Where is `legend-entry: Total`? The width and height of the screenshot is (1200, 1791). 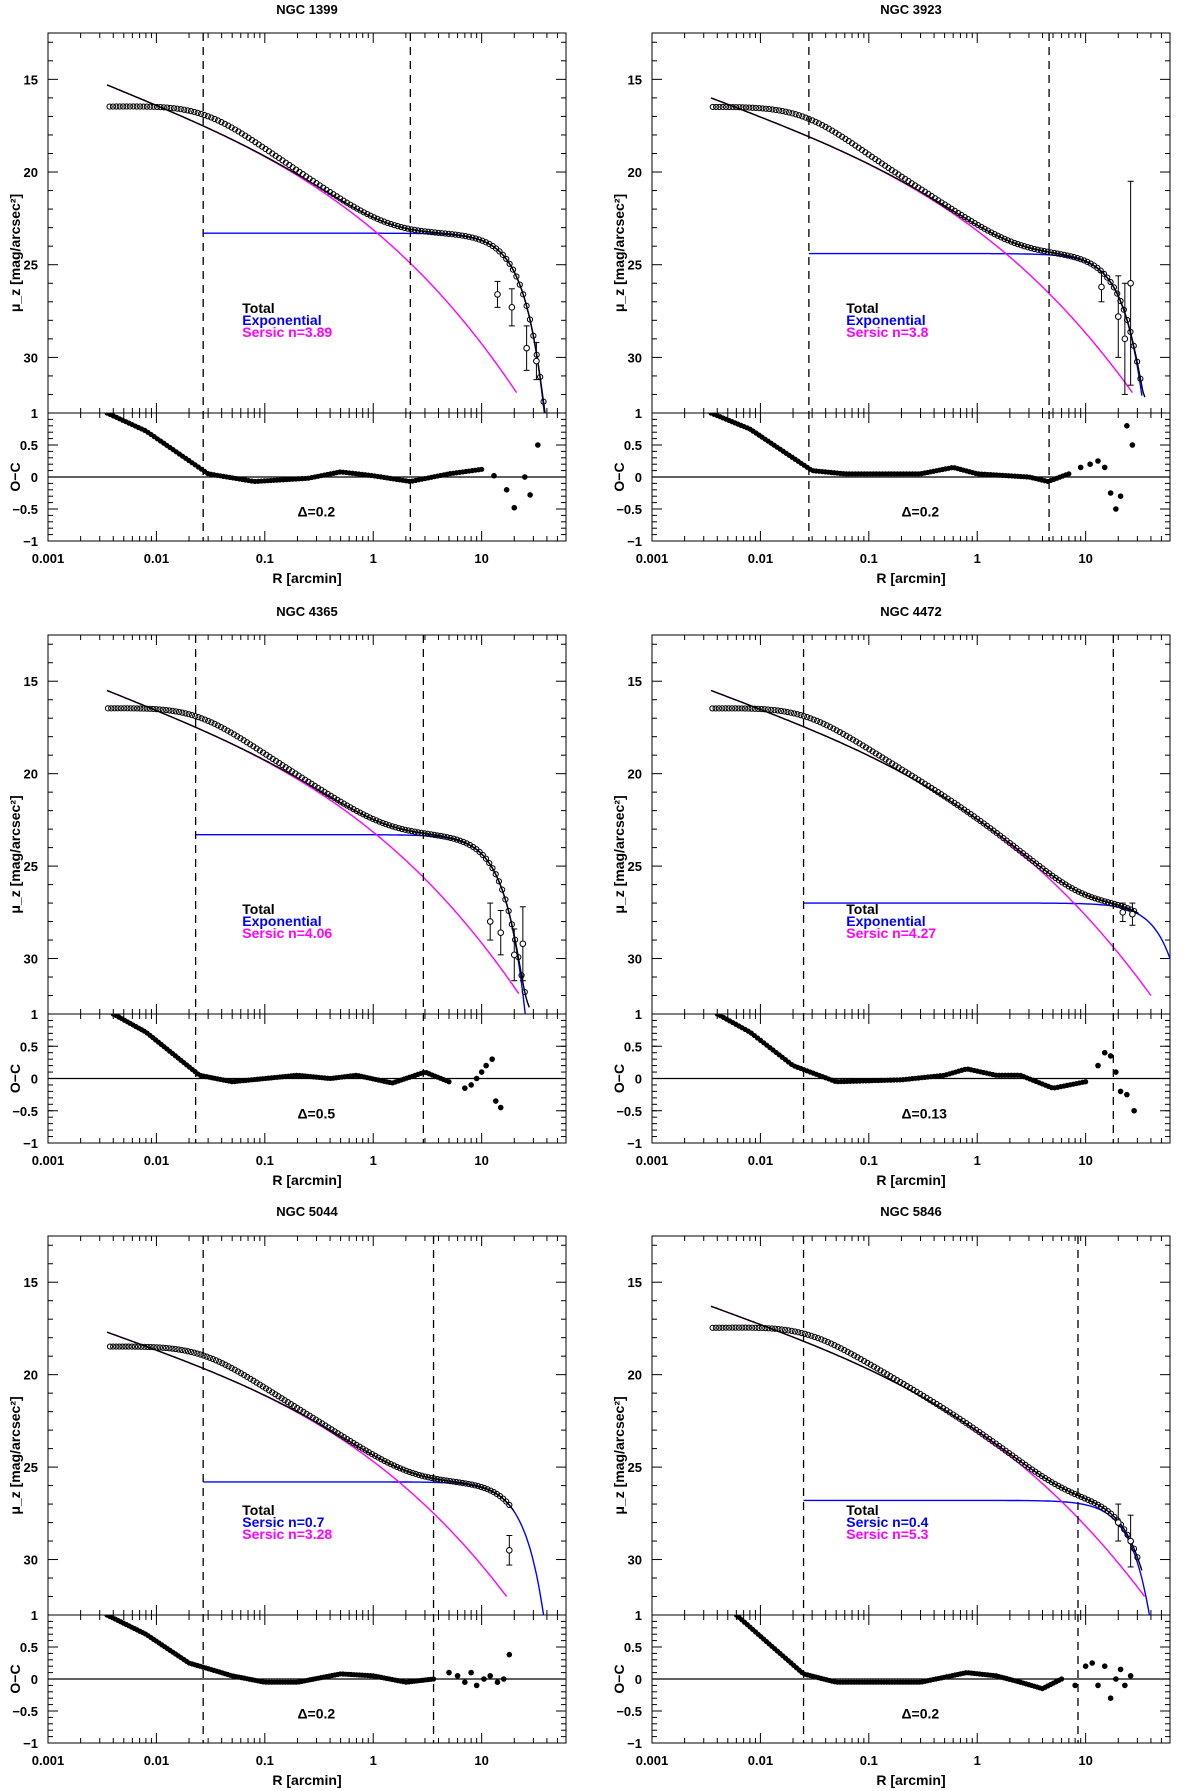
legend-entry: Total is located at coordinates (258, 308).